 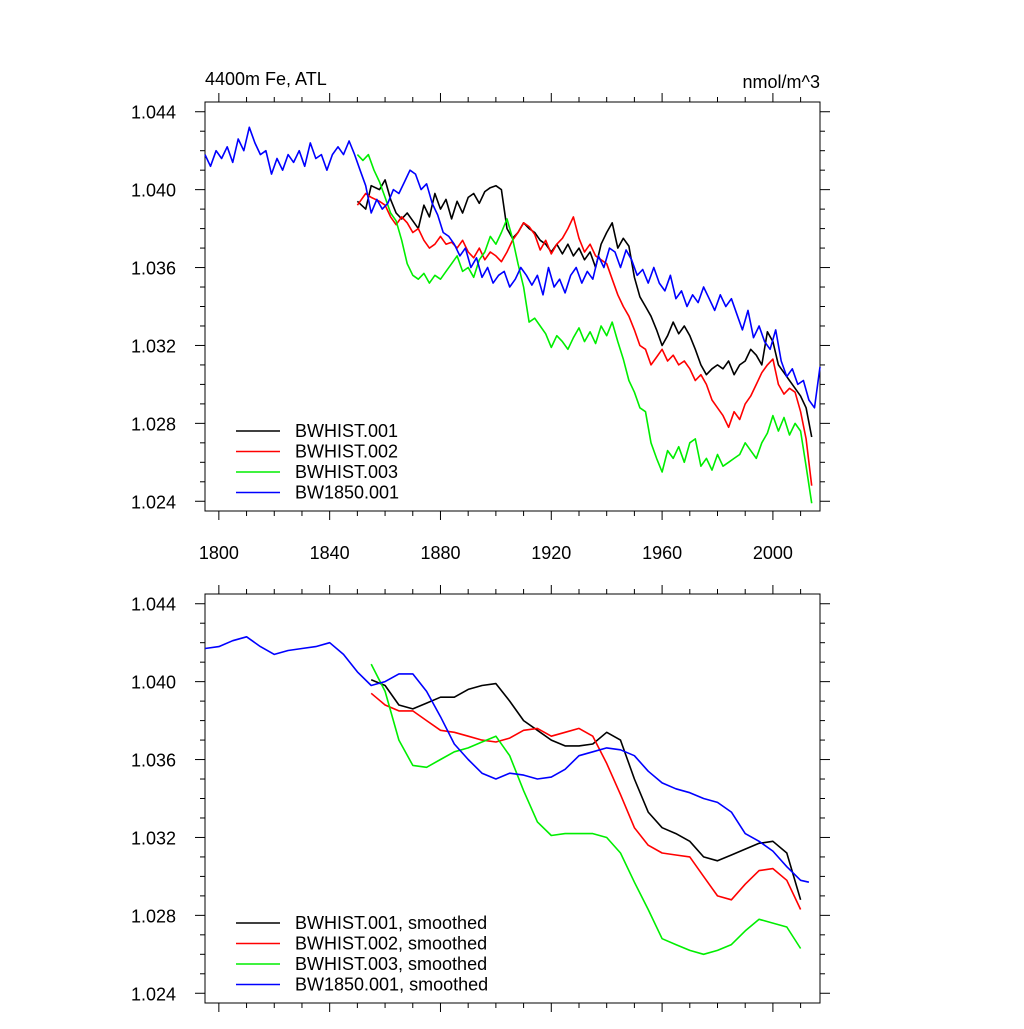 I want to click on x-tick-label: 1920, so click(x=551, y=553).